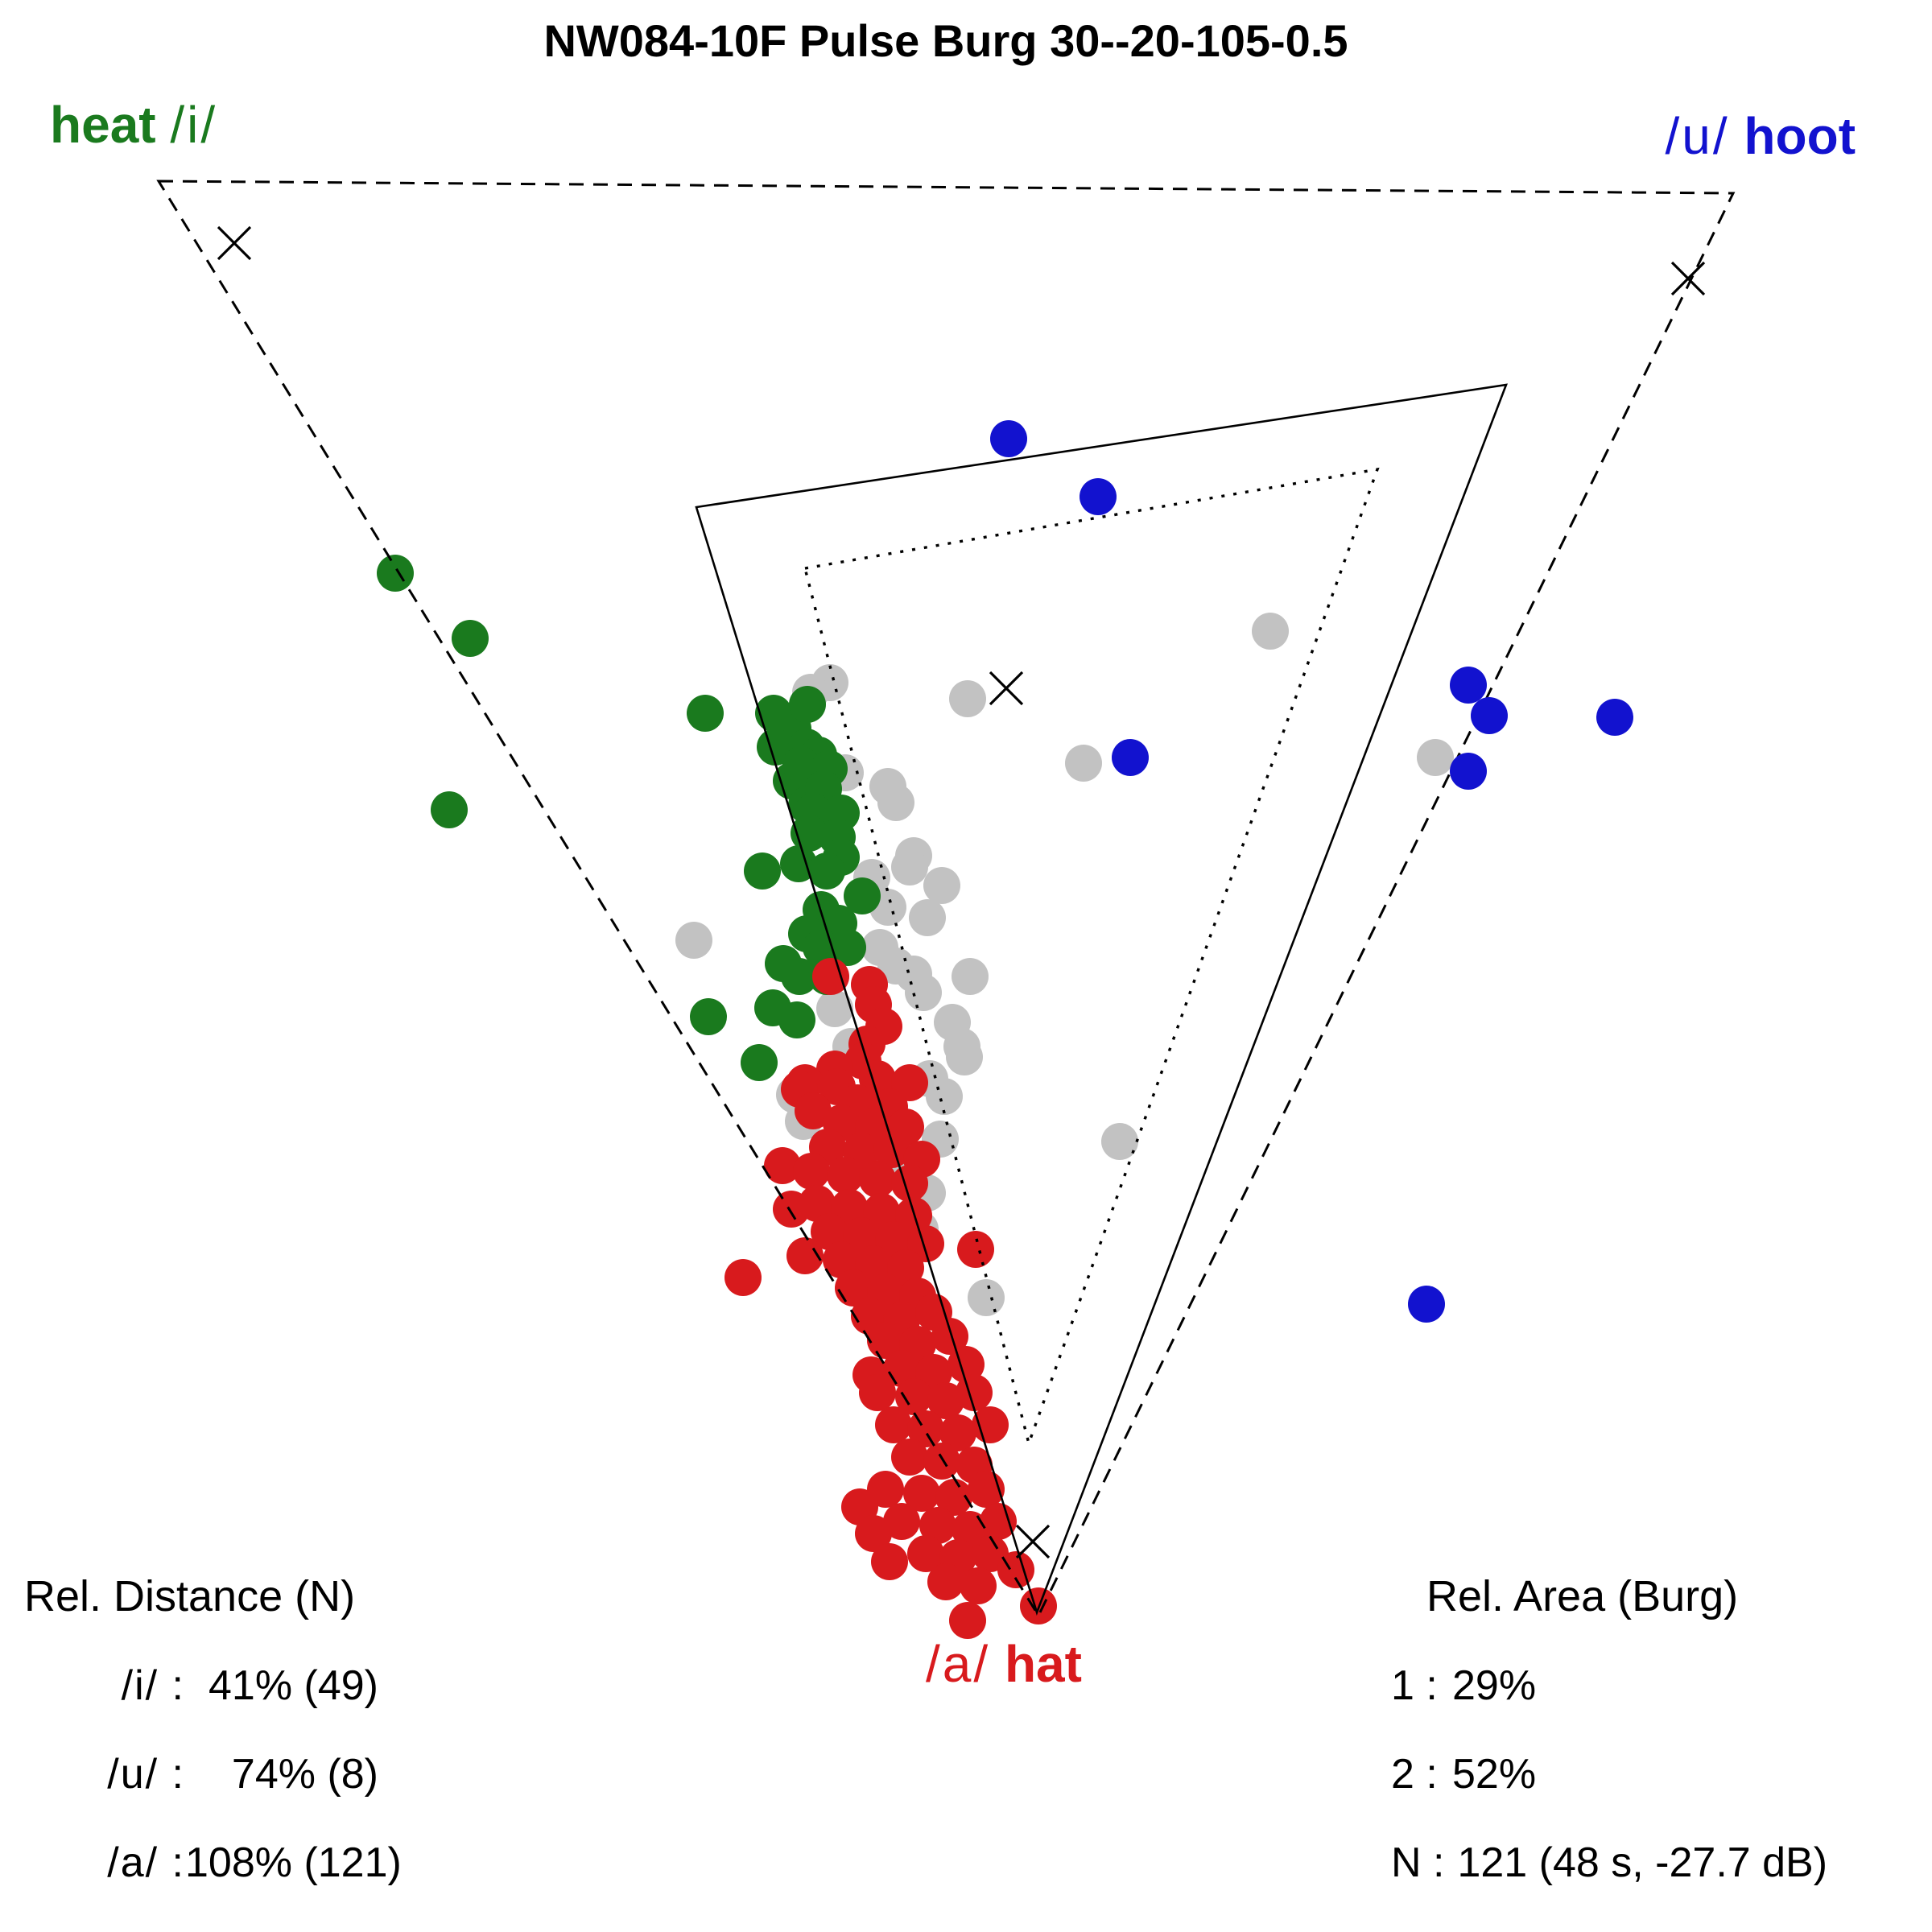  What do you see at coordinates (293, 1686) in the screenshot?
I see `rel-distance-row-i-value: 41% (49)` at bounding box center [293, 1686].